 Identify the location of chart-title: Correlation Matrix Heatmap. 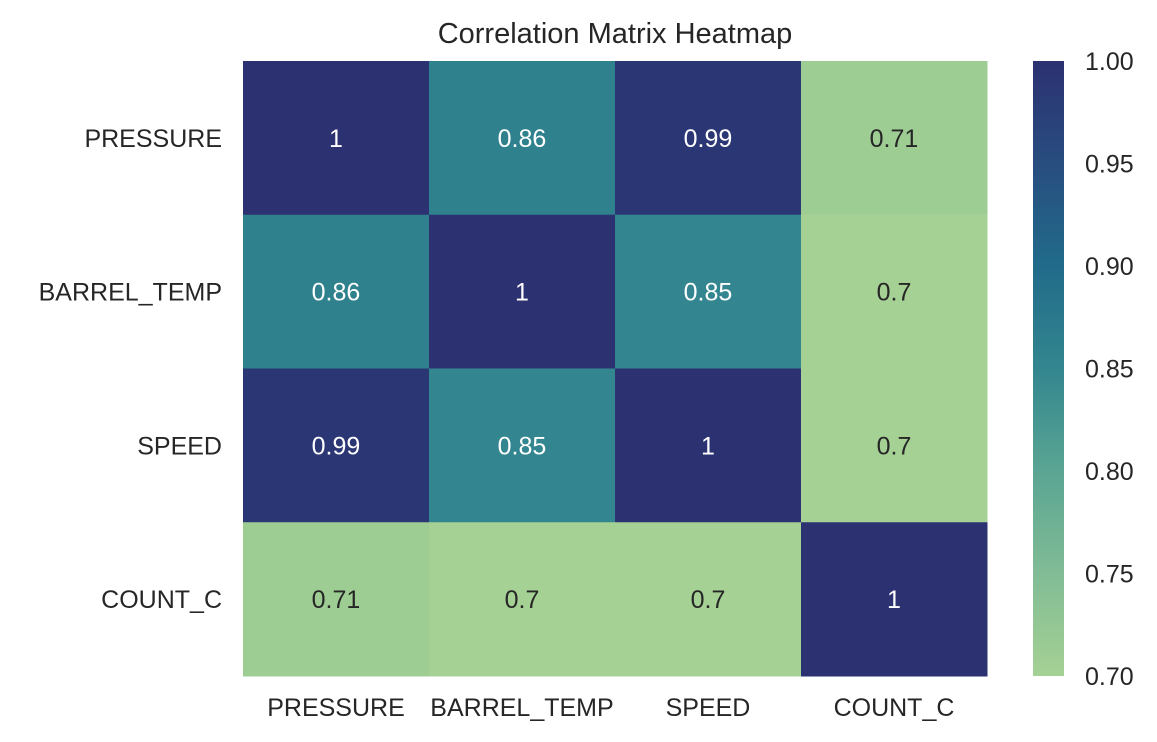
(615, 34).